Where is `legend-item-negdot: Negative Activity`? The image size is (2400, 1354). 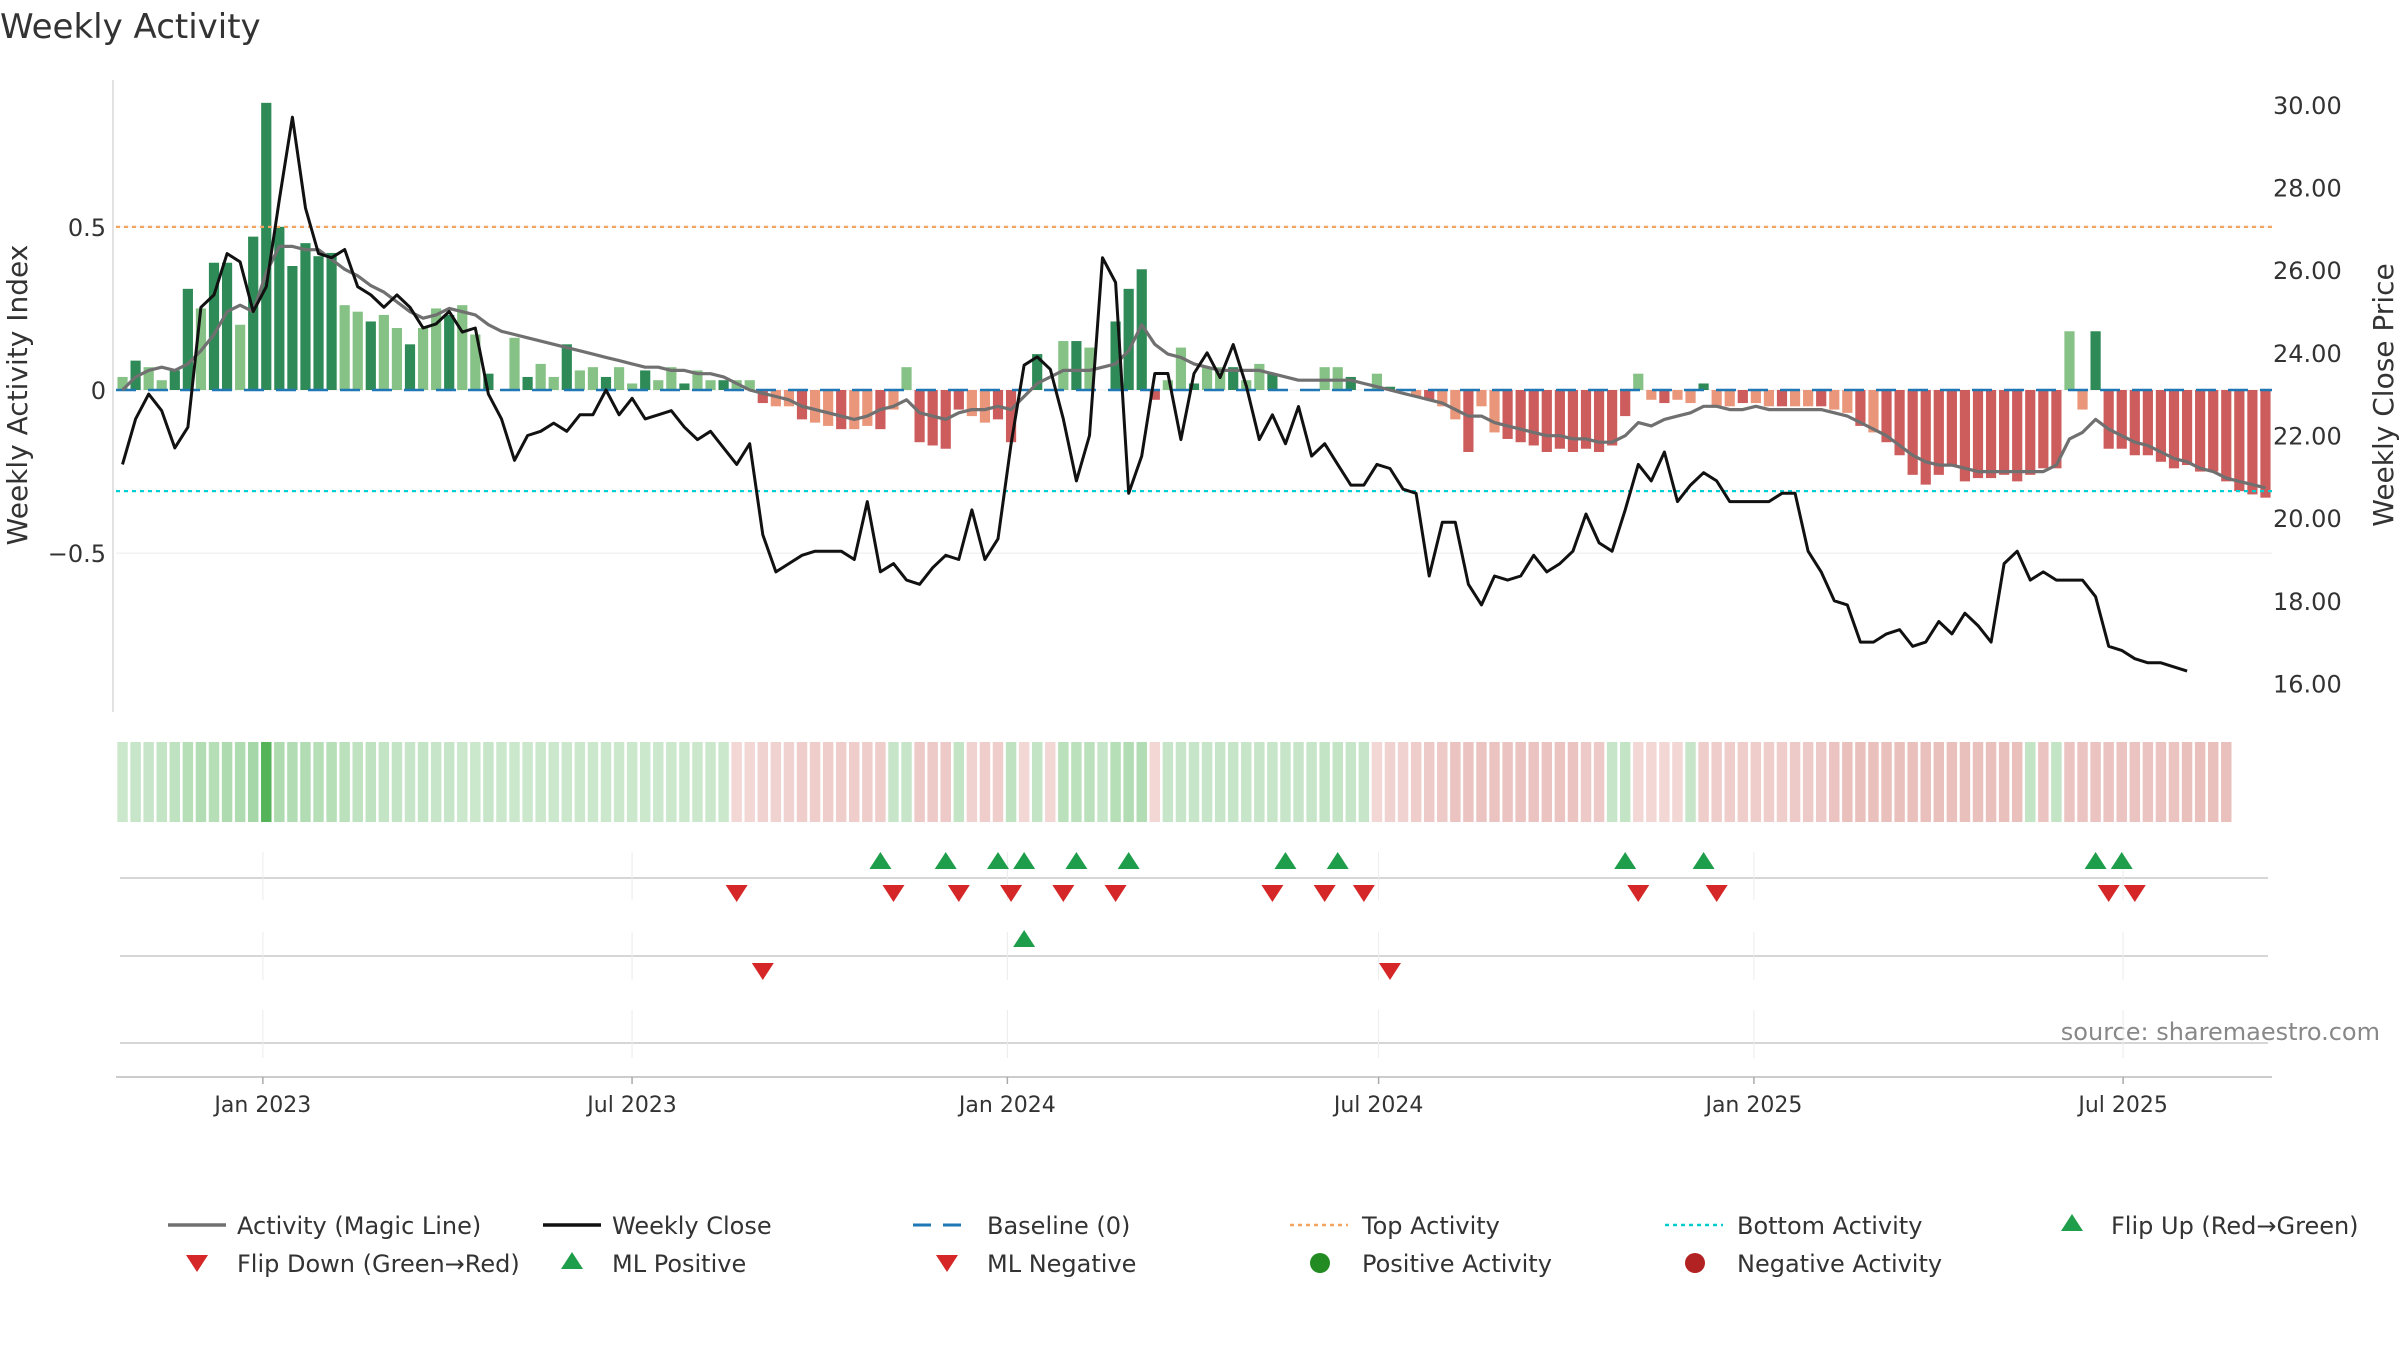 legend-item-negdot: Negative Activity is located at coordinates (1813, 1264).